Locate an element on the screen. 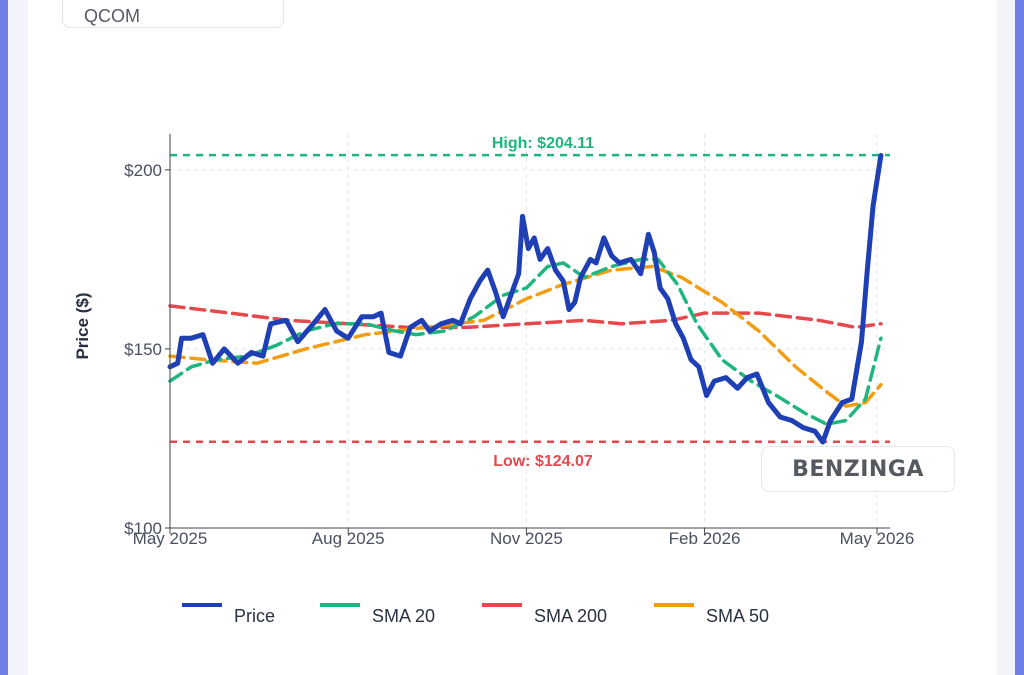  y-tick-label: $100 is located at coordinates (143, 528).